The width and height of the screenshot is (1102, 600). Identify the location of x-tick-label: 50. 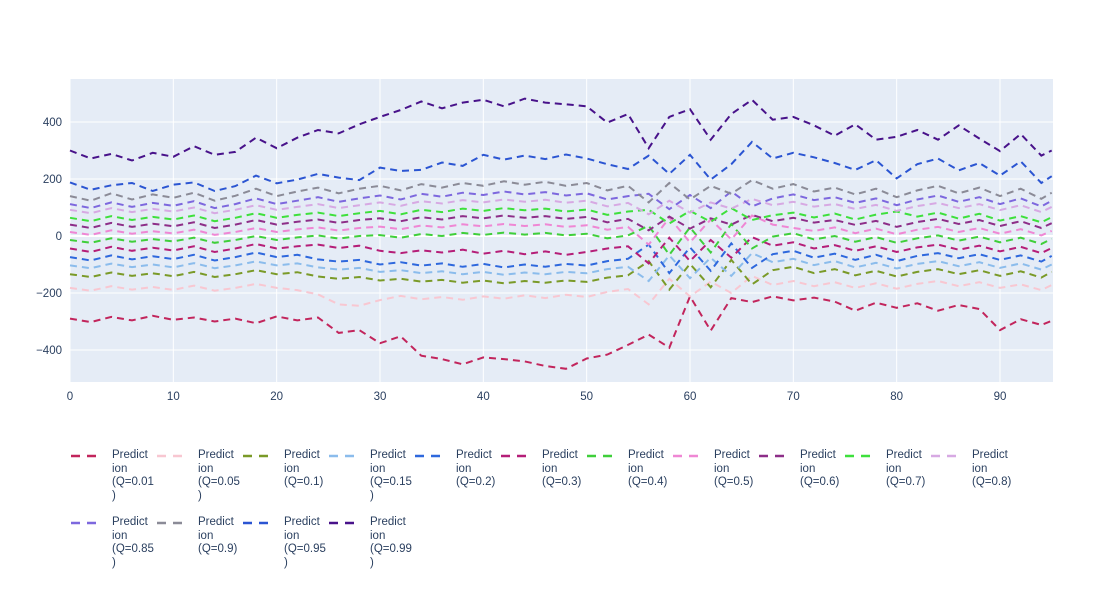
(586, 397).